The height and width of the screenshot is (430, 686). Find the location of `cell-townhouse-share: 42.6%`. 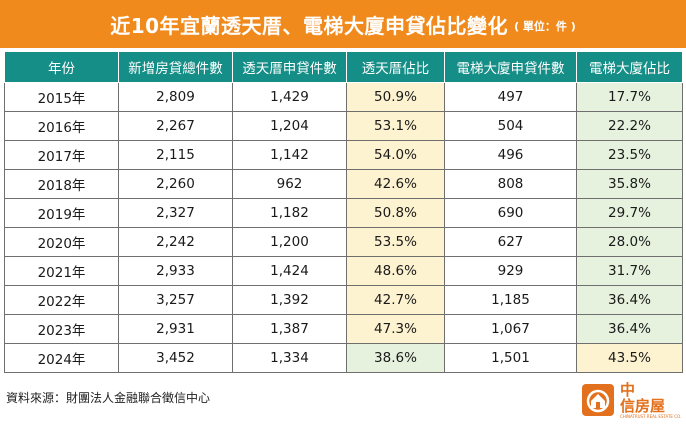

cell-townhouse-share: 42.6% is located at coordinates (395, 184).